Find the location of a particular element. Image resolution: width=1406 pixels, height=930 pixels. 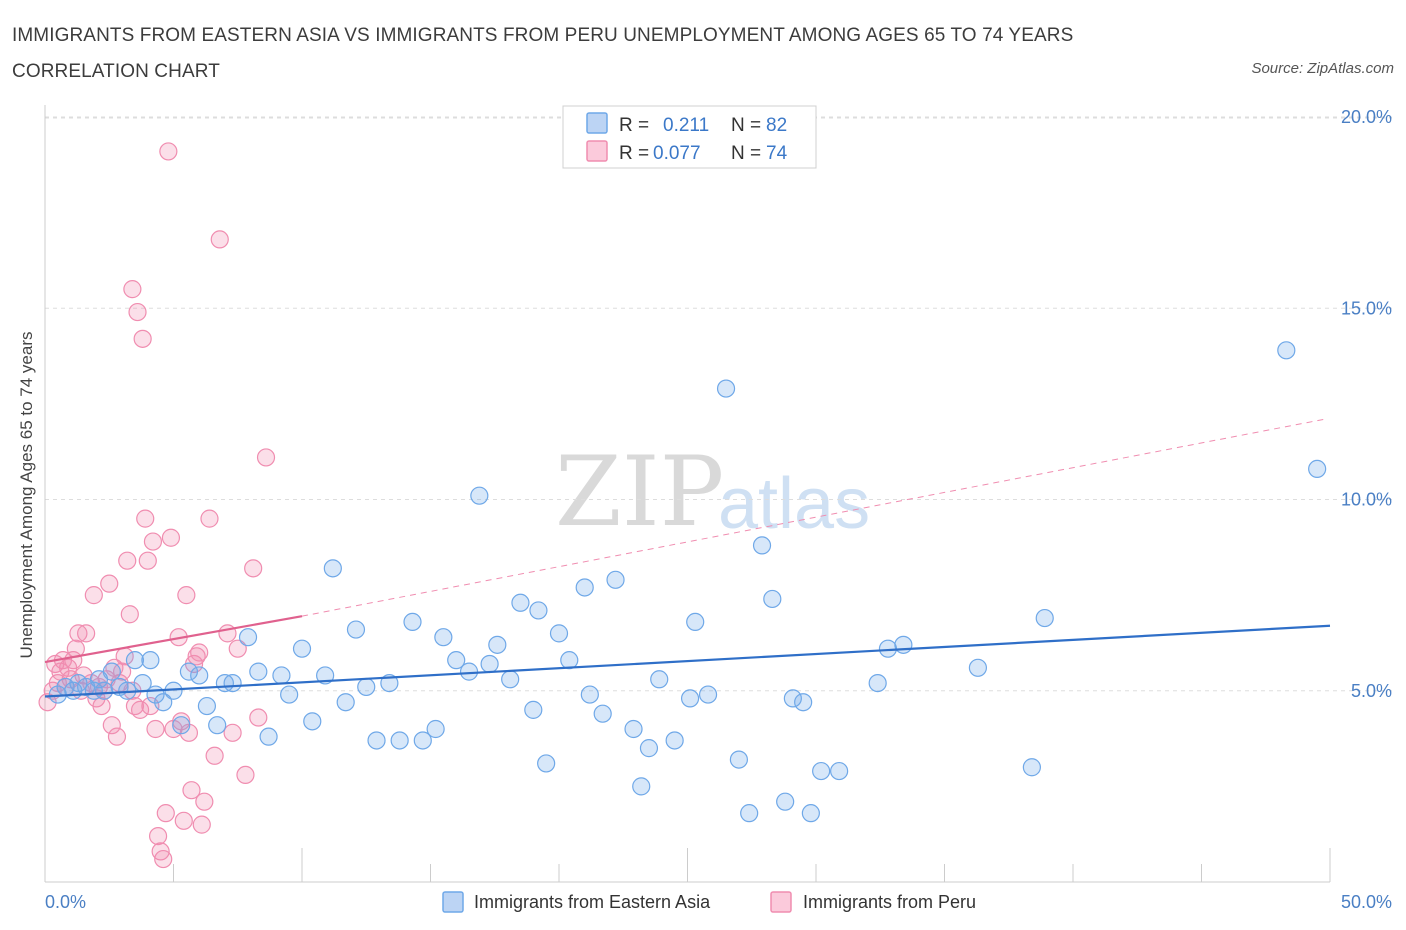

bottom-legend-swatch-blue is located at coordinates (453, 902).